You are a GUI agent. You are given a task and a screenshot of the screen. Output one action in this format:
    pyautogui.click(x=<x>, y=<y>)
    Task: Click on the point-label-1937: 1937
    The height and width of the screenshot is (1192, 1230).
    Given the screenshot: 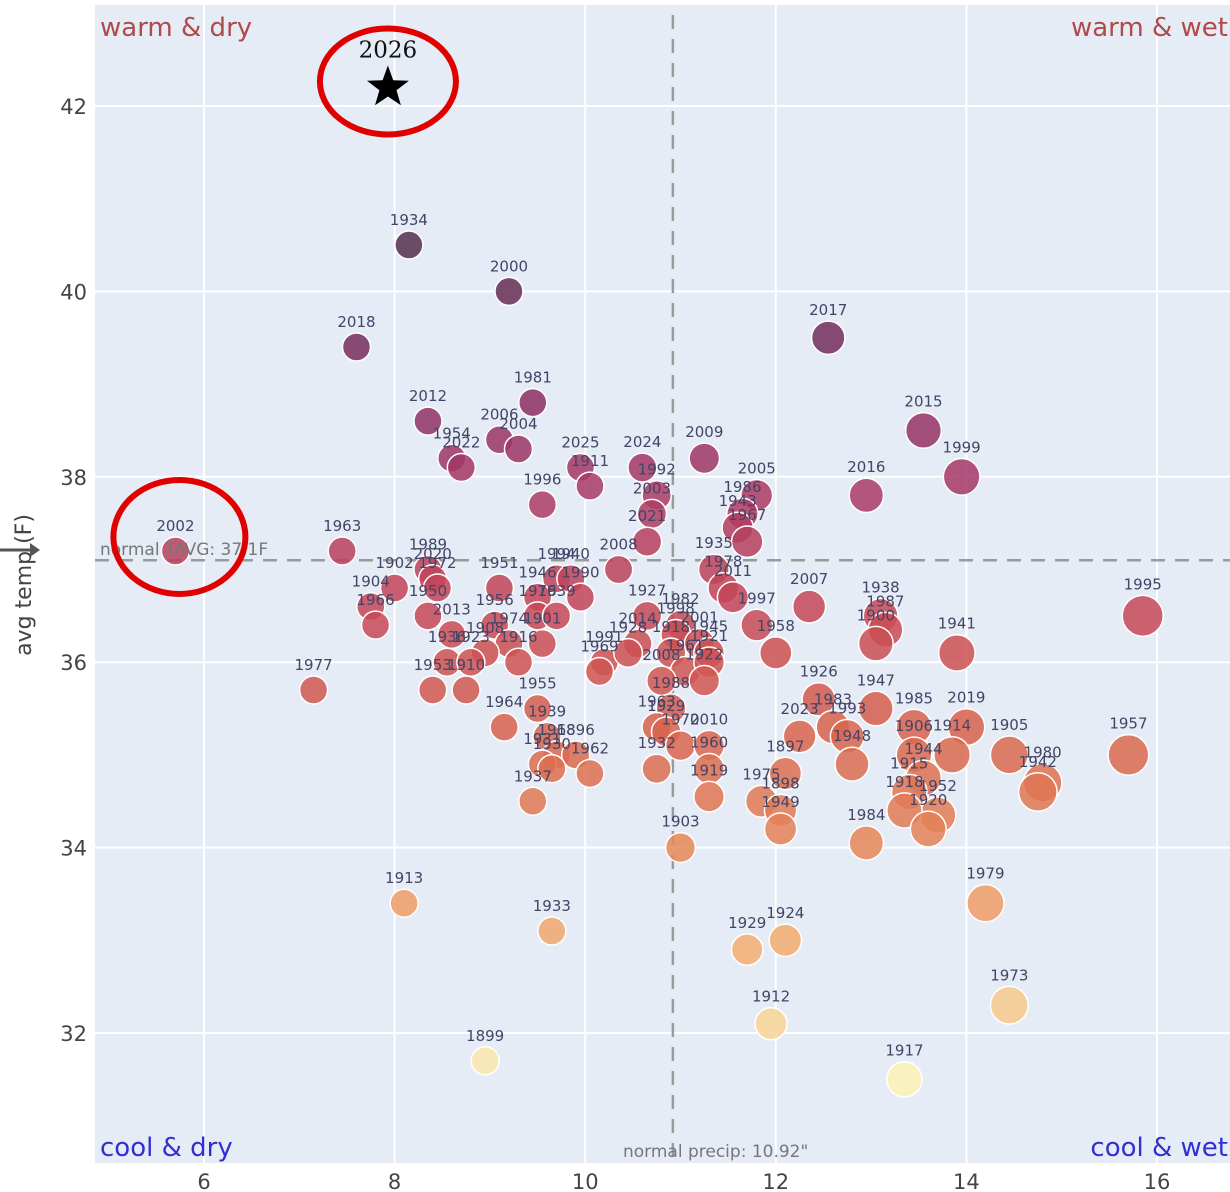 What is the action you would take?
    pyautogui.click(x=533, y=776)
    